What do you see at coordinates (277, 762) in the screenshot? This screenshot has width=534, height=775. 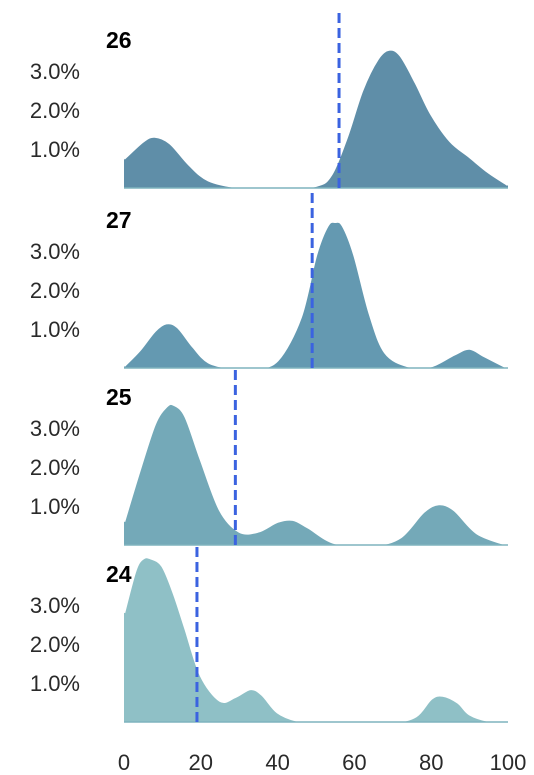 I see `x-tick-label: 40` at bounding box center [277, 762].